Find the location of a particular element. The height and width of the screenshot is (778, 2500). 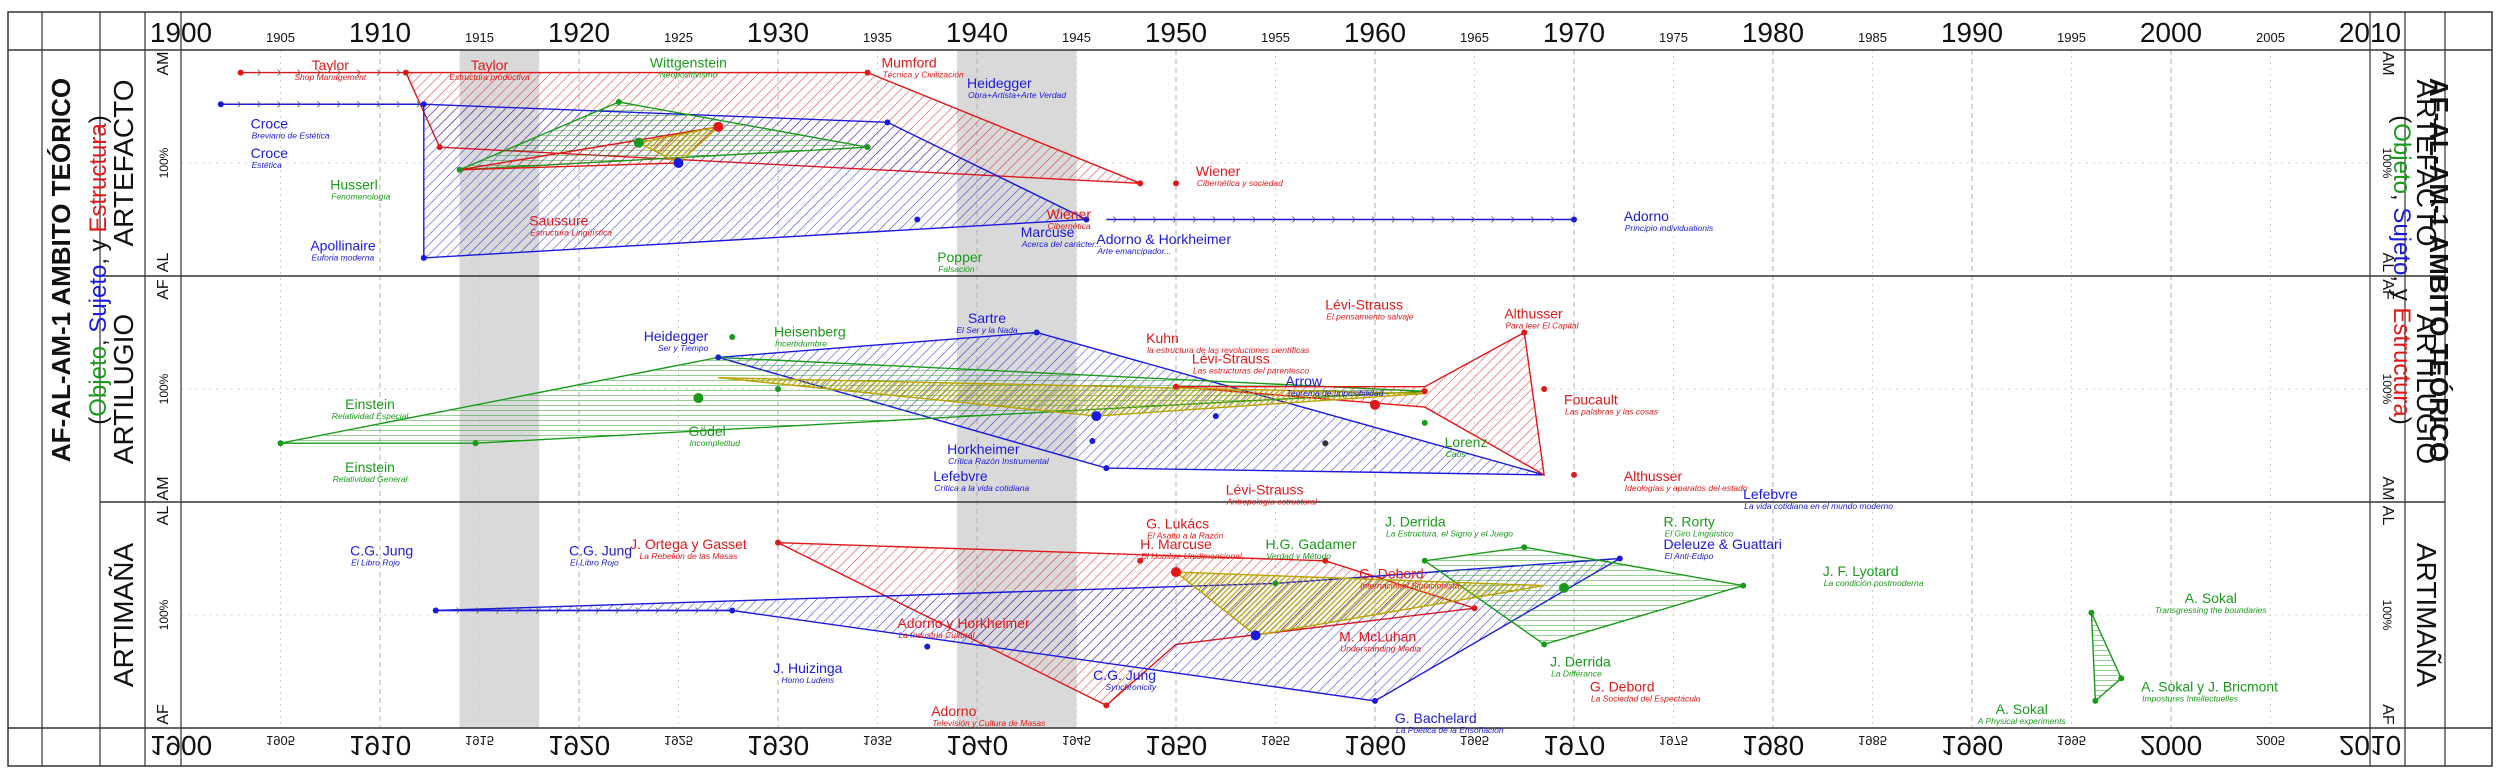

annotation-name-40: Deleuze & Guattari is located at coordinates (1723, 544).